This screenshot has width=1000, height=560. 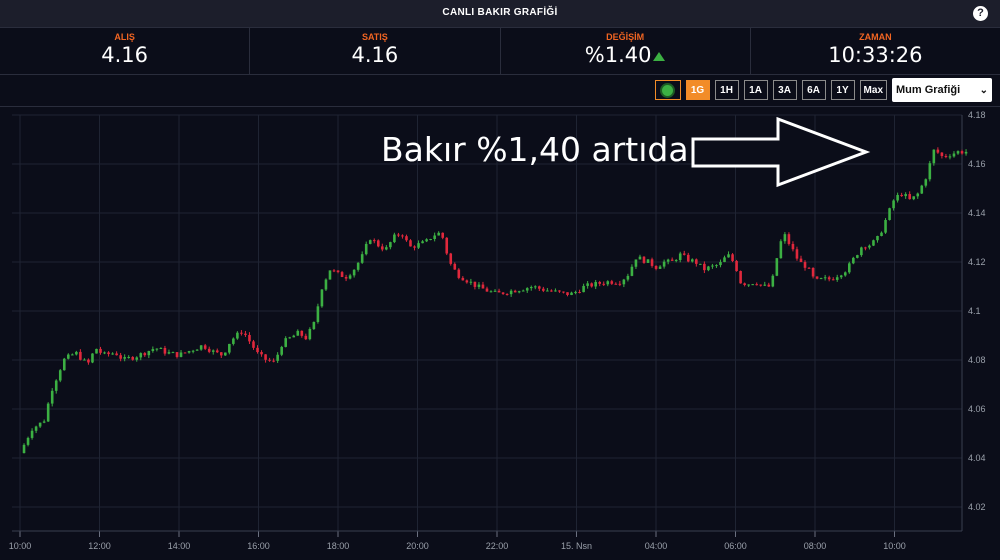 I want to click on range-buttons: 1G 1H 1A 3A 6A 1Y Max Mum Grafiği ⌄, so click(x=821, y=90).